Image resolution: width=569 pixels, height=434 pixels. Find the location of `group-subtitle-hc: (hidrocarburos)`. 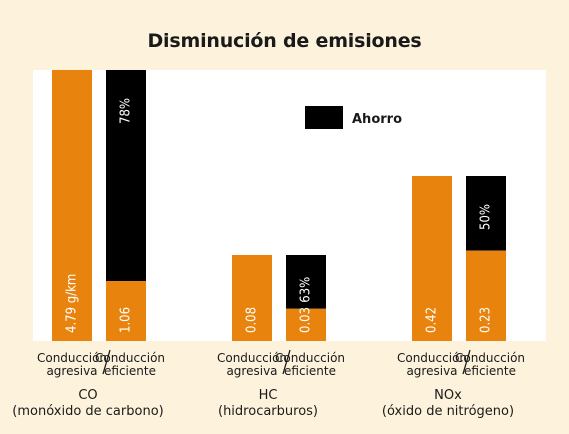

group-subtitle-hc: (hidrocarburos) is located at coordinates (268, 411).